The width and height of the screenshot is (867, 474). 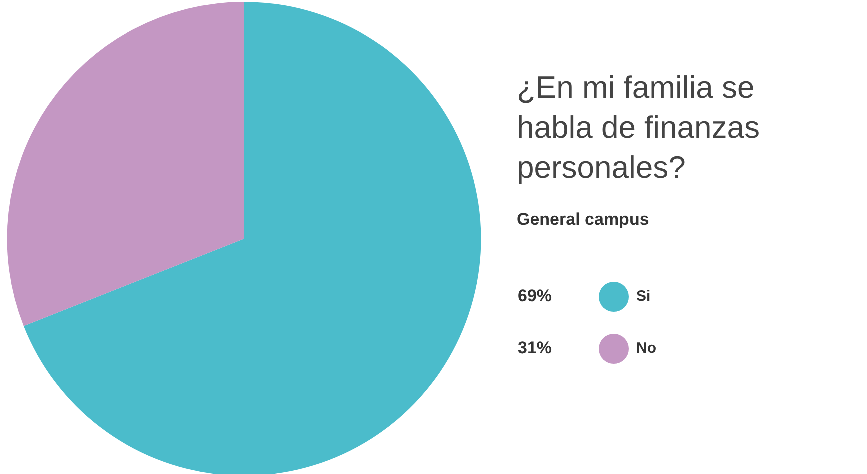 What do you see at coordinates (639, 128) in the screenshot?
I see `text: ¿En mi familia se habla de finanzas personales?` at bounding box center [639, 128].